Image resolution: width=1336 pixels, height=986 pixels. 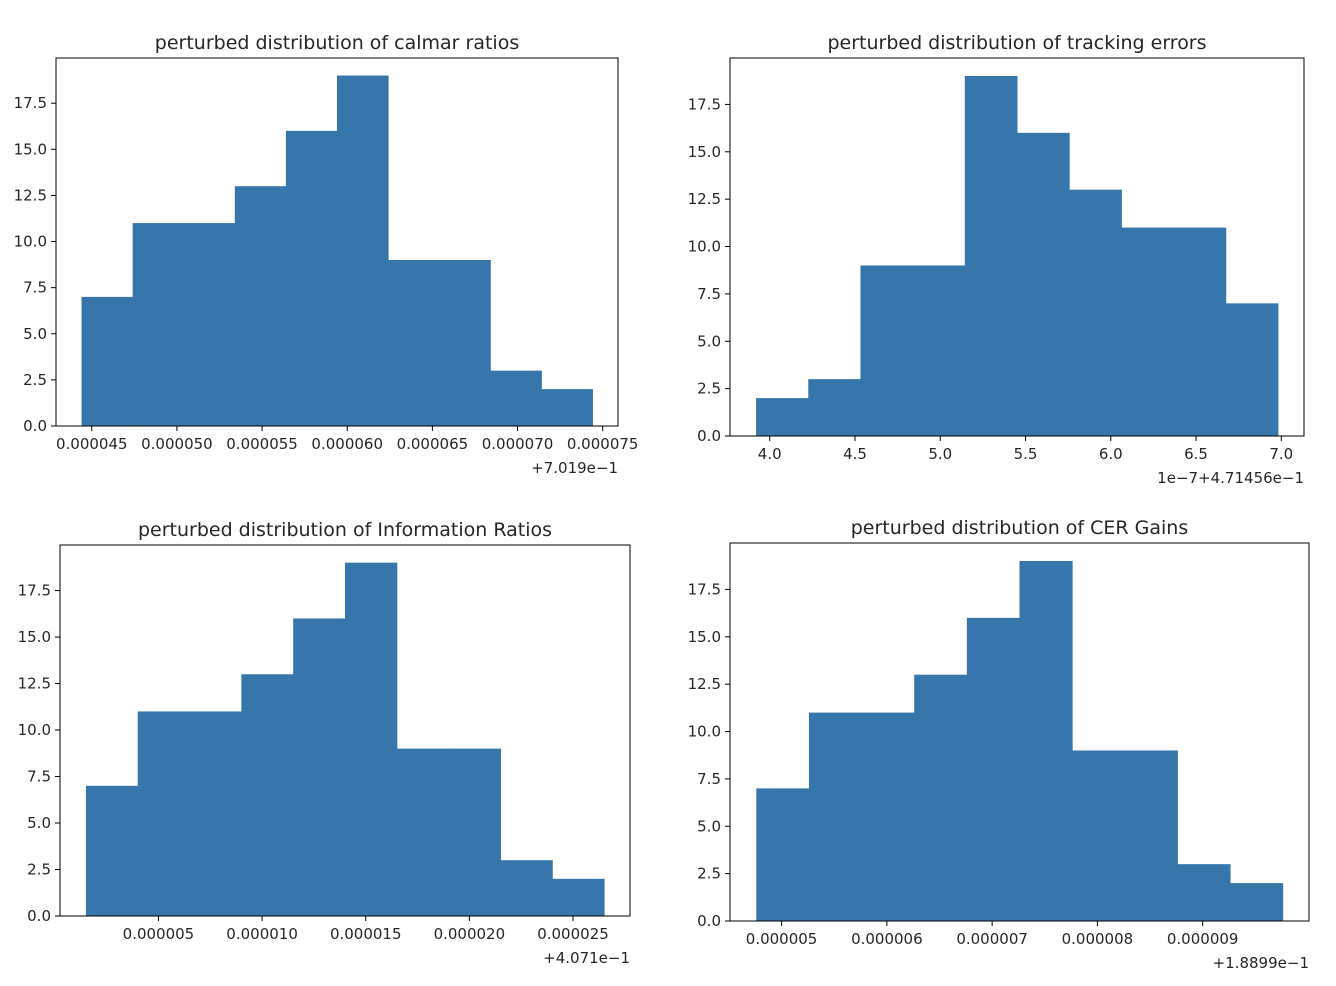 What do you see at coordinates (574, 468) in the screenshot?
I see `x-axis-offset-label: +7.019e−1` at bounding box center [574, 468].